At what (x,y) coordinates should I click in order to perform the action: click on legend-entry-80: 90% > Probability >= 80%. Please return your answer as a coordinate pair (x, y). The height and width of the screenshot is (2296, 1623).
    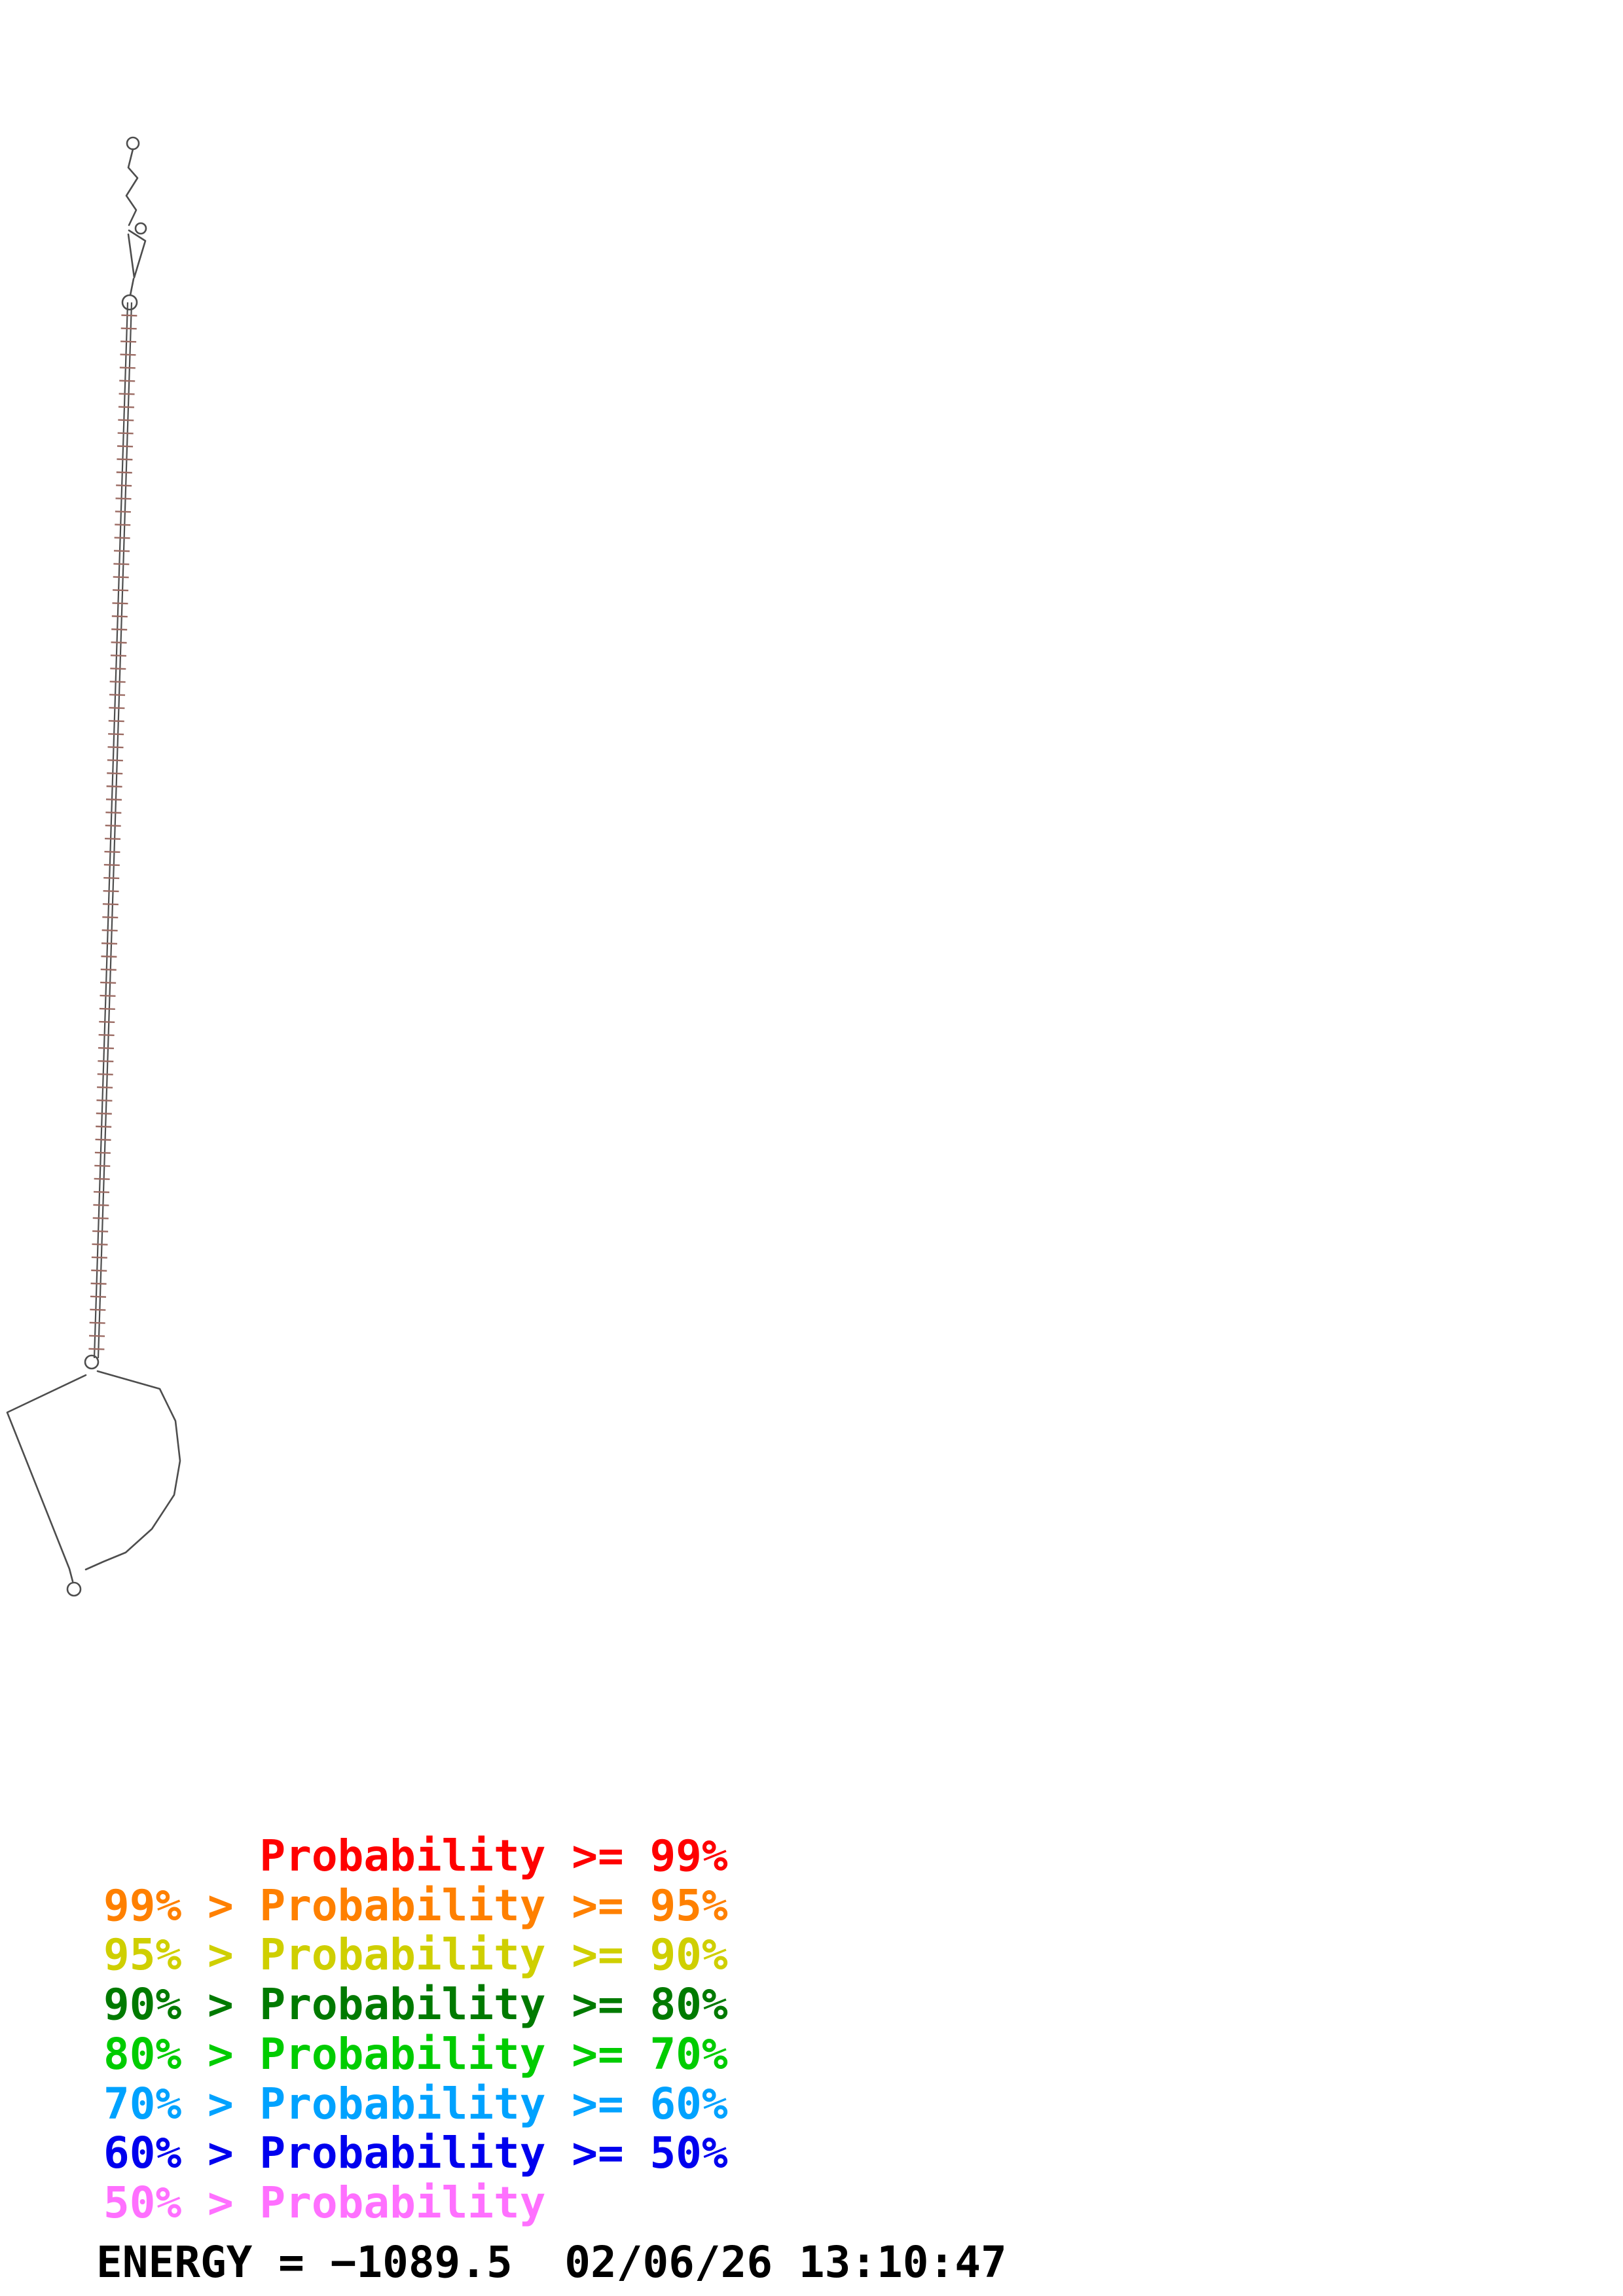
    Looking at the image, I should click on (415, 2004).